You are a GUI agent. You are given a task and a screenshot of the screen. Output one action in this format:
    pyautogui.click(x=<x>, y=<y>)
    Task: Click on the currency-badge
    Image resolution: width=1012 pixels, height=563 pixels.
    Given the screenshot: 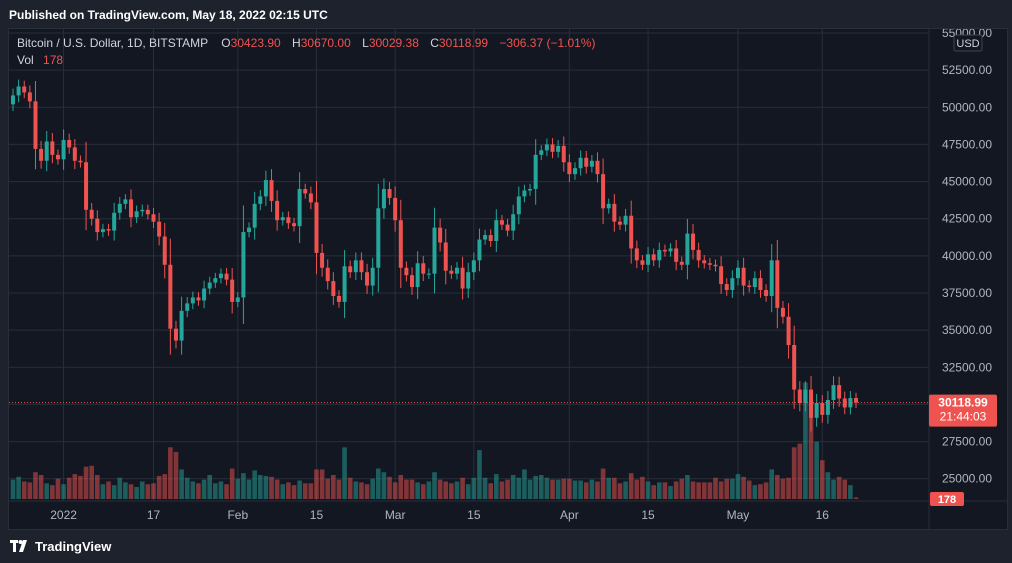 What is the action you would take?
    pyautogui.click(x=968, y=43)
    